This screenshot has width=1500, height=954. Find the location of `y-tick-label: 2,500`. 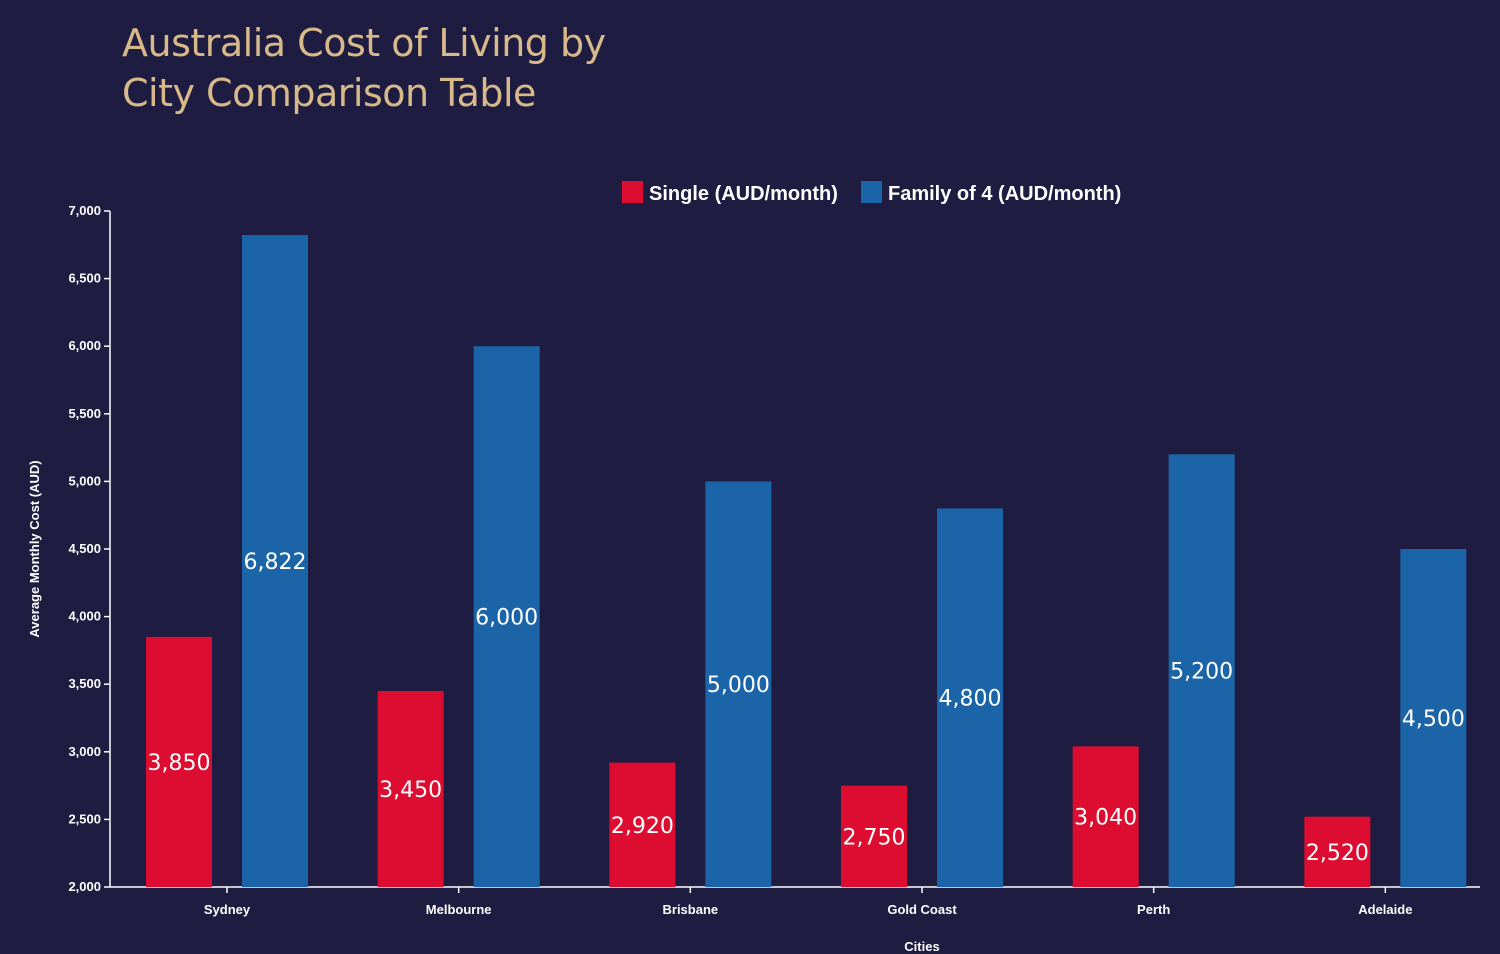

y-tick-label: 2,500 is located at coordinates (84, 818).